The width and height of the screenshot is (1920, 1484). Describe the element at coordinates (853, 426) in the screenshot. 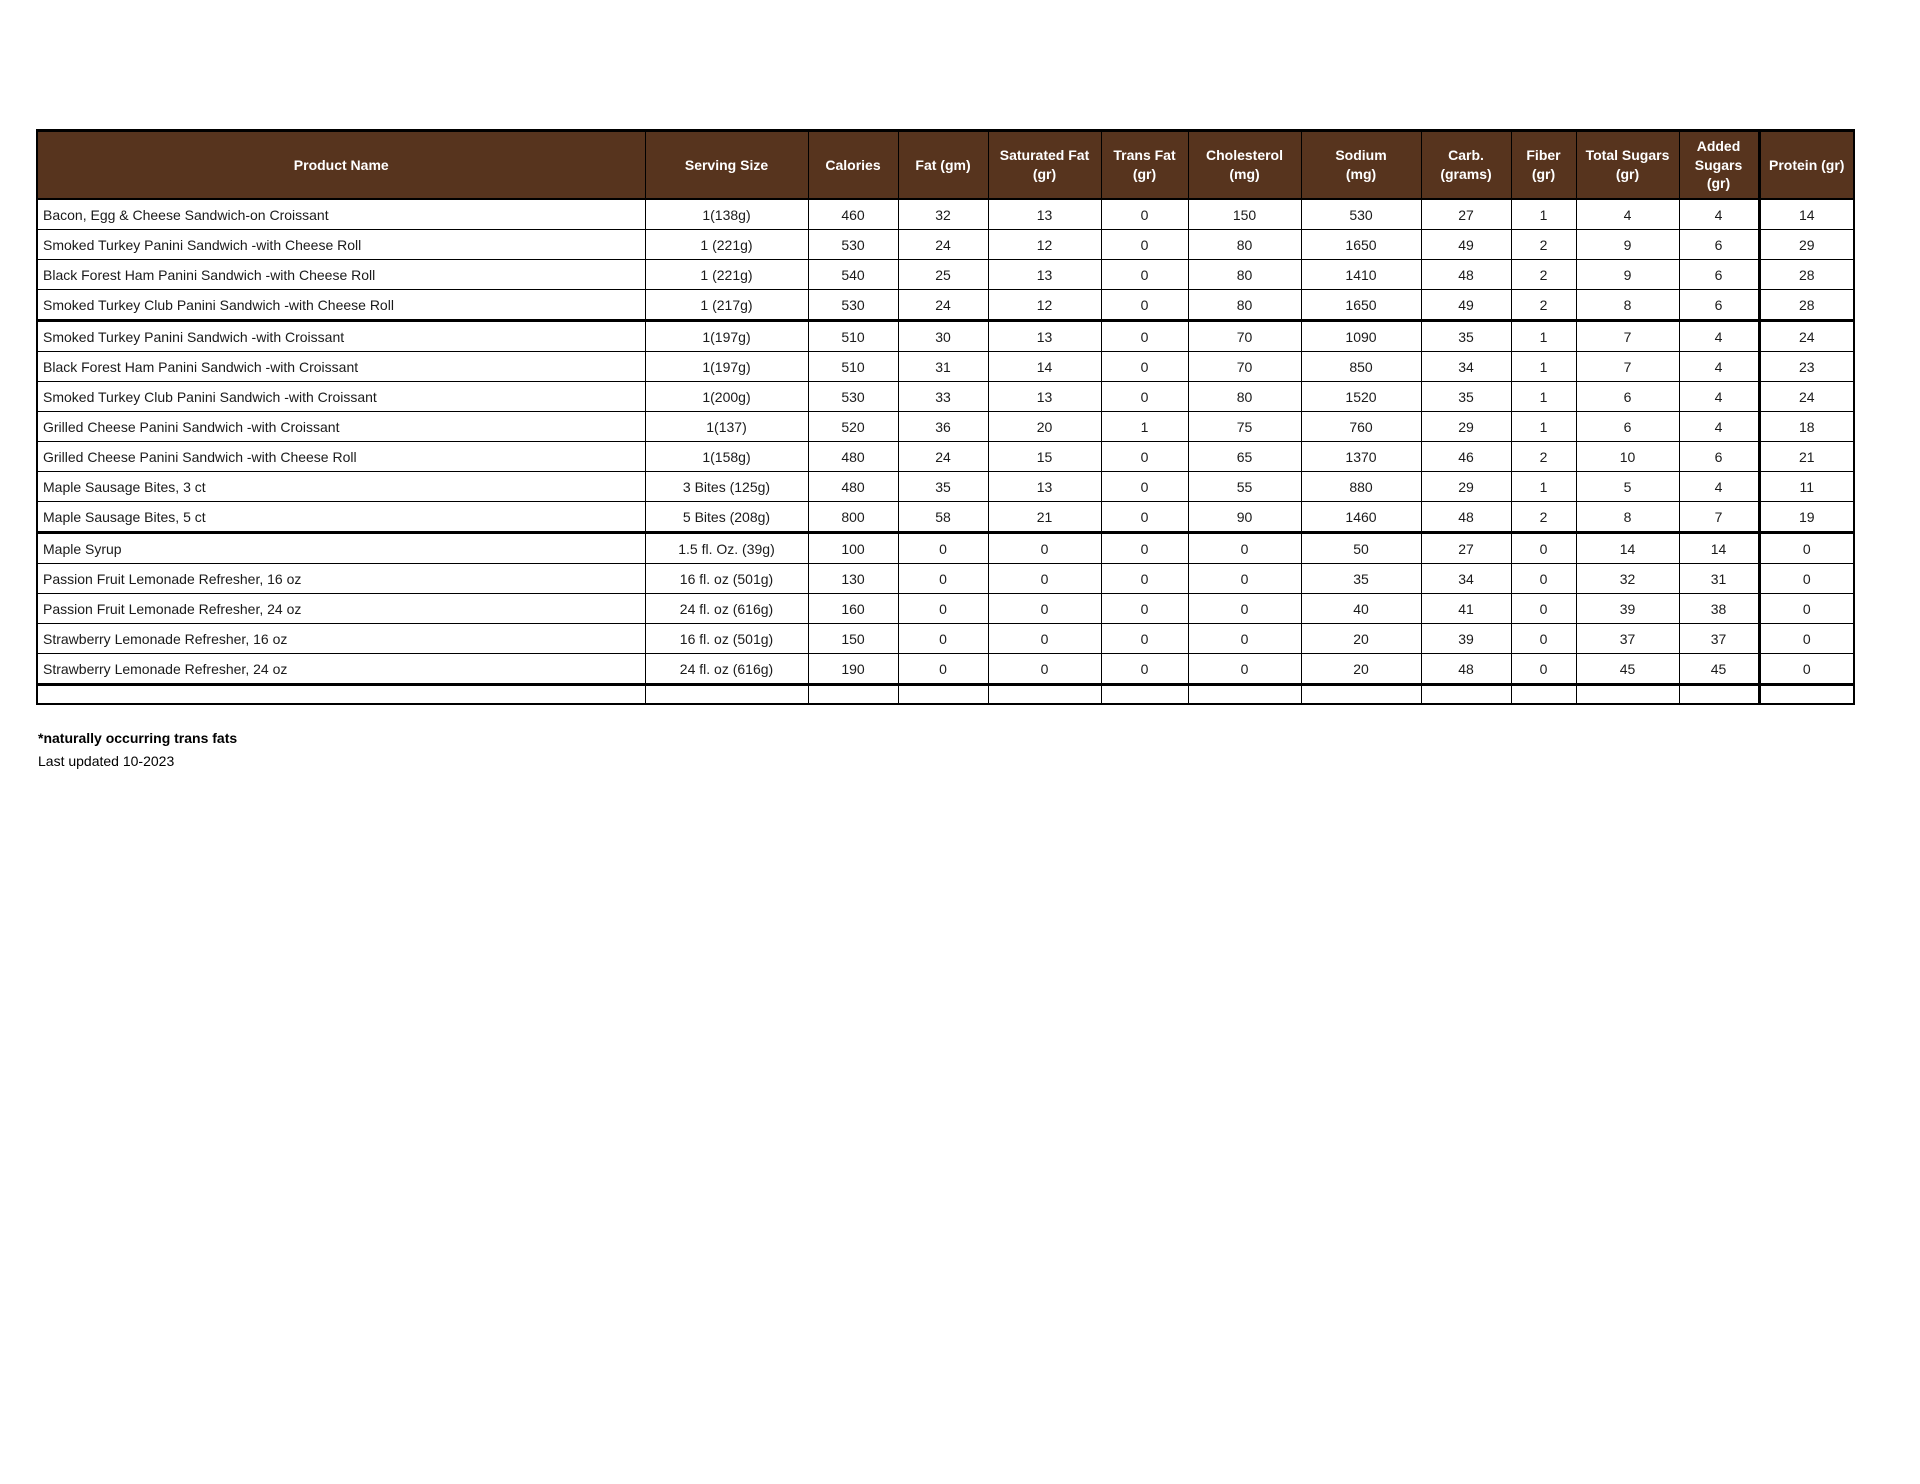

I see `value-cell: 520` at that location.